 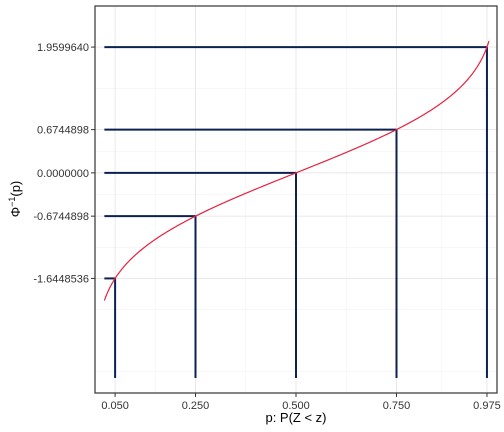 I want to click on y-axis-title-superscript: −1, so click(x=12, y=202).